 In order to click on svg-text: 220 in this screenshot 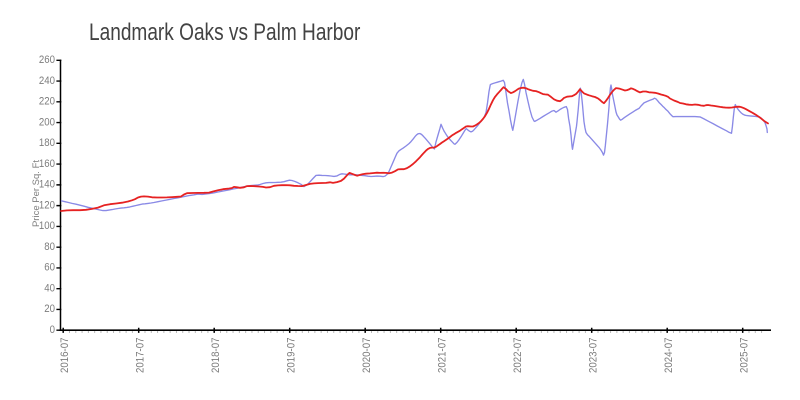, I will do `click(47, 101)`.